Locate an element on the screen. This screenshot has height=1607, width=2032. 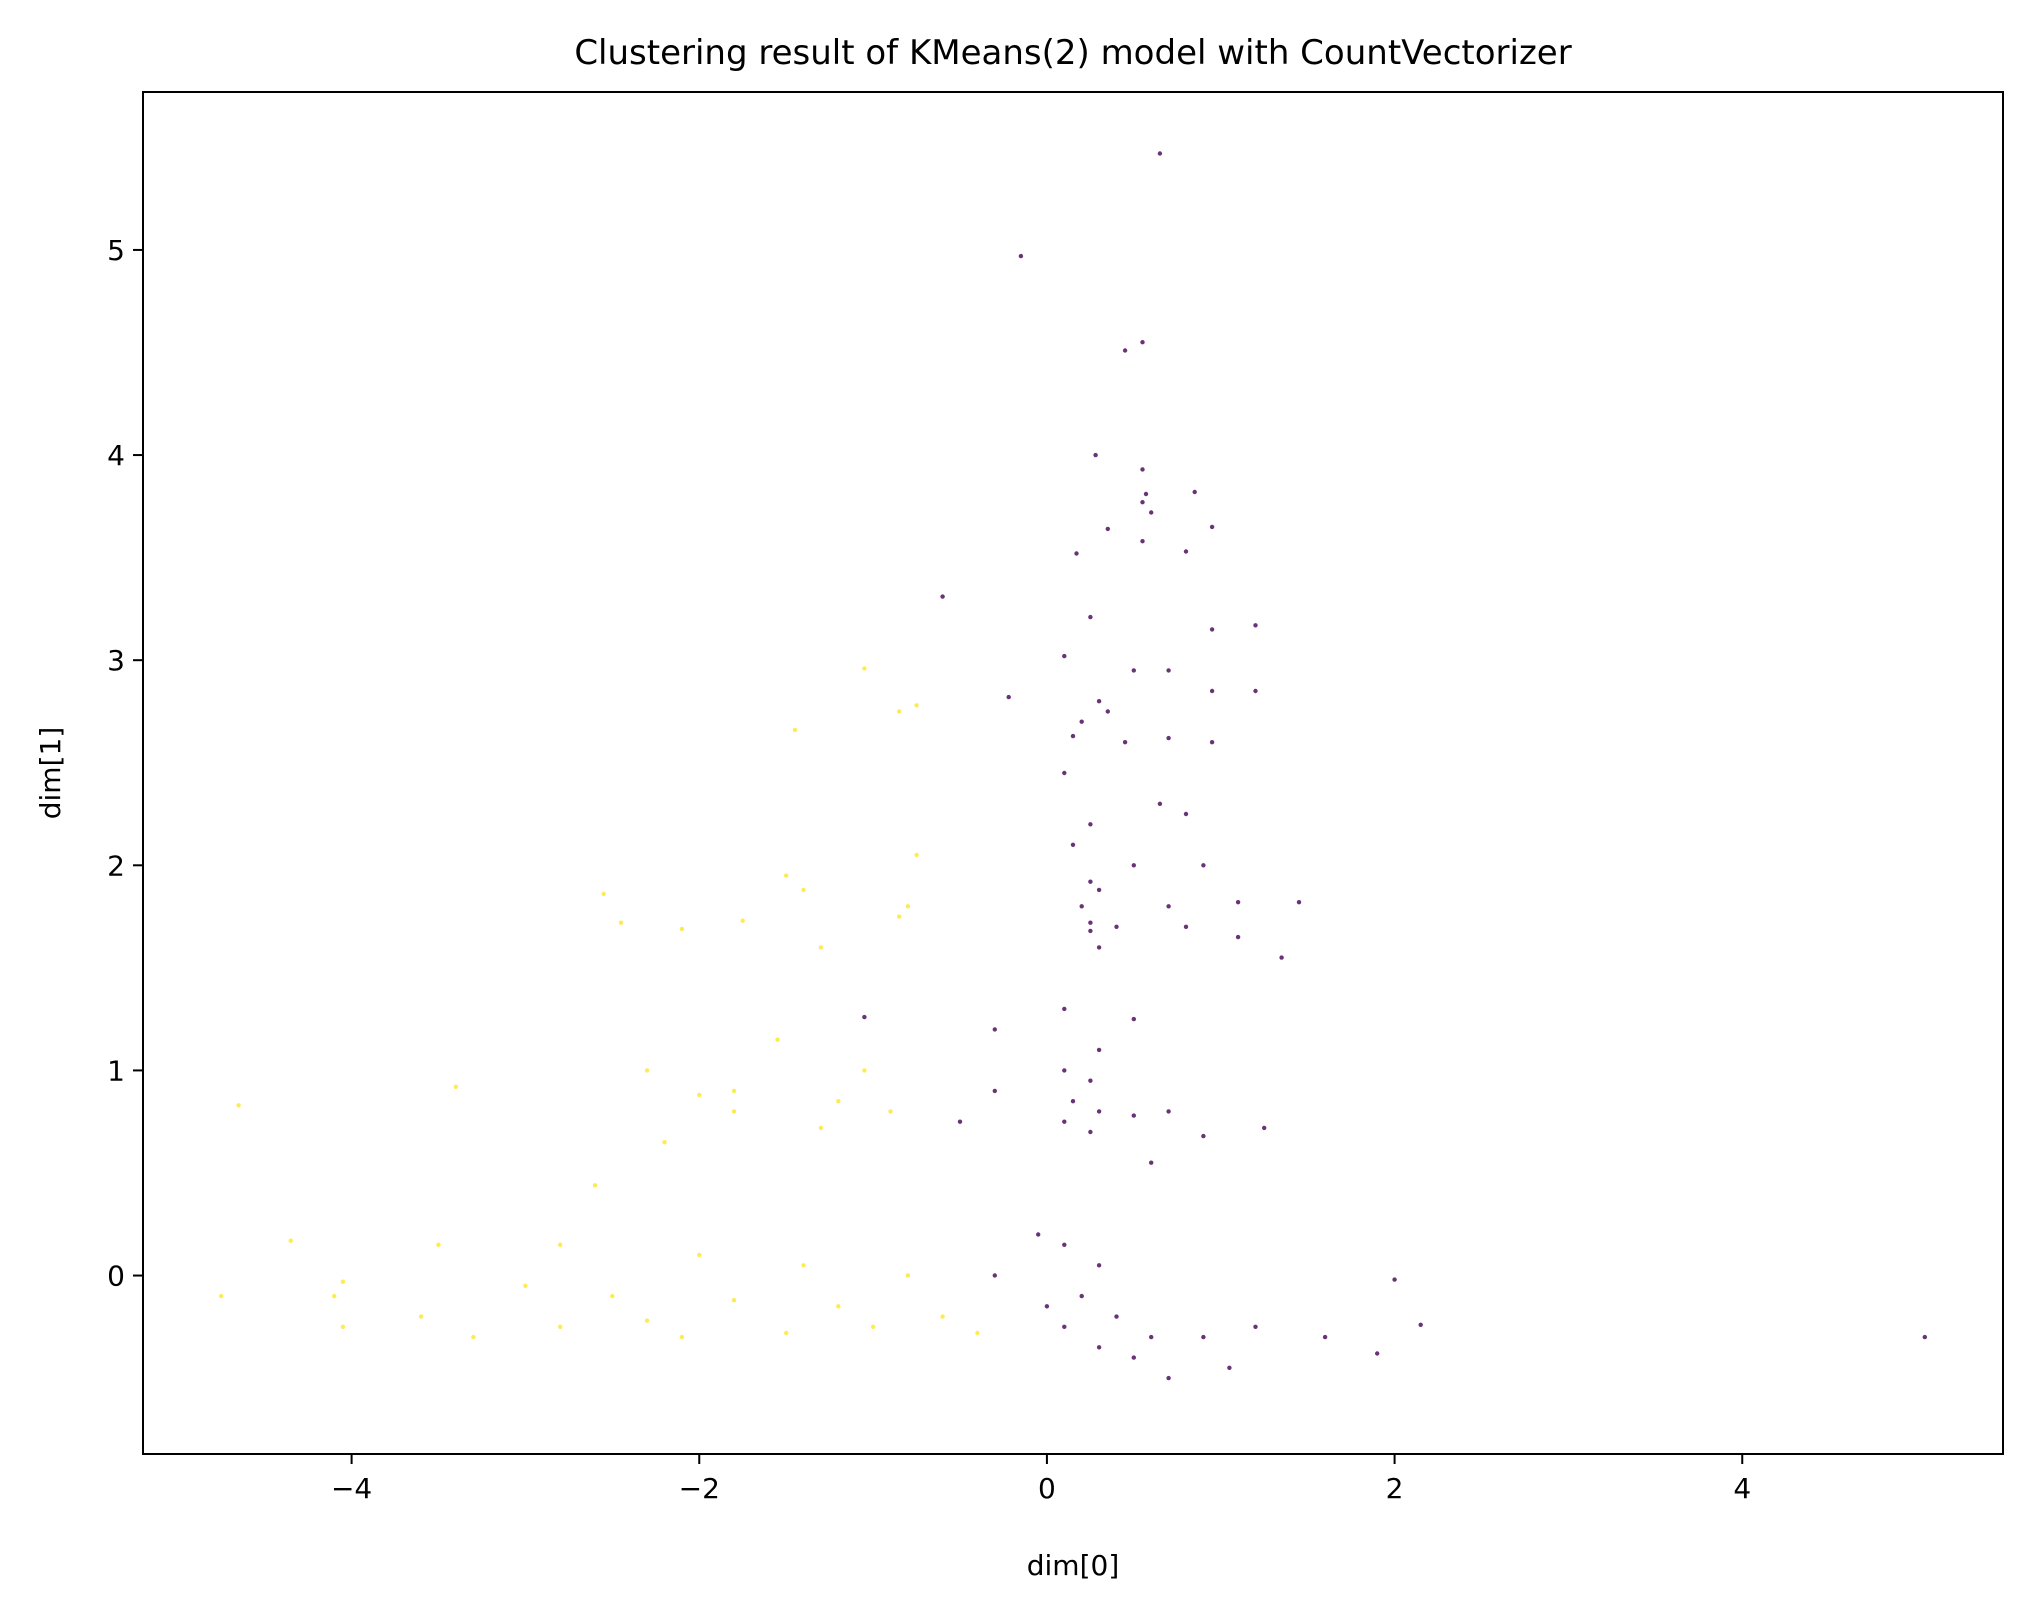
y-axis-label: dim[1] is located at coordinates (50, 773).